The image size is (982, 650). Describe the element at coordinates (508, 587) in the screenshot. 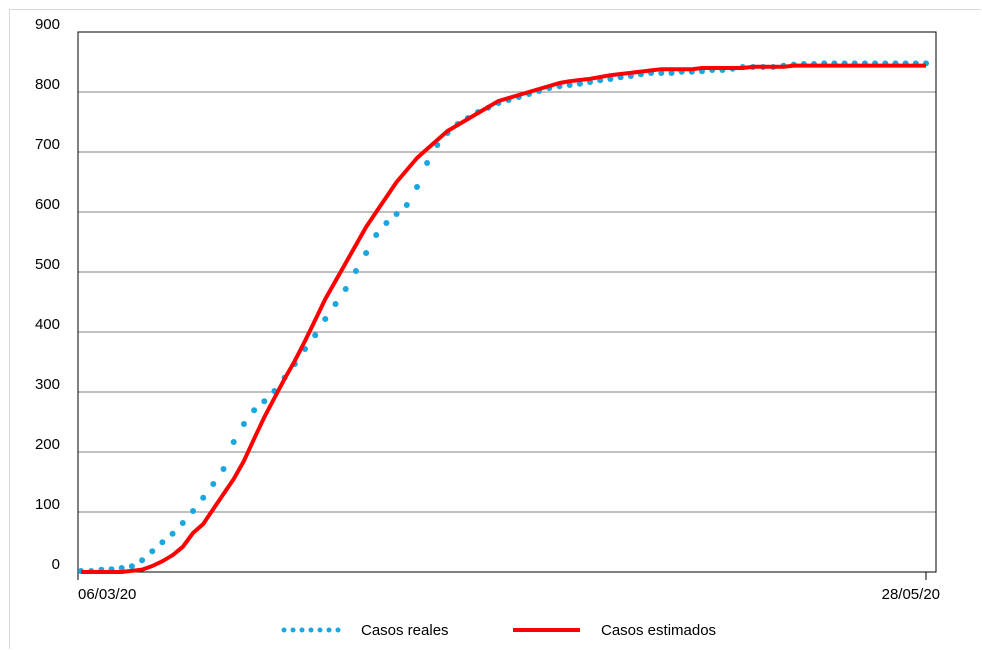

I see `x-axis-ticks: 06/03/20 28/05/20` at that location.